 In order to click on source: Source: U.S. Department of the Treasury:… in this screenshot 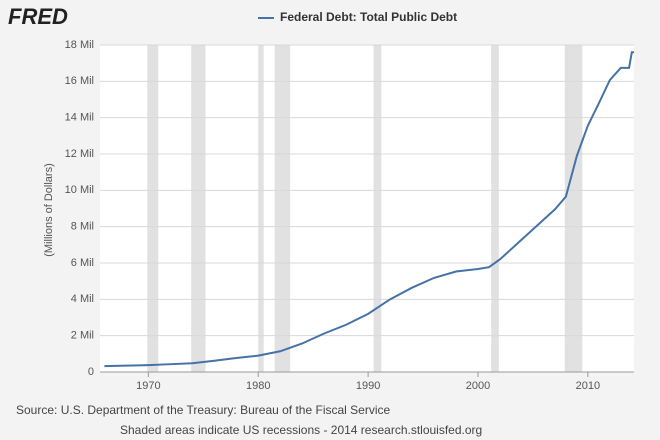, I will do `click(203, 410)`.